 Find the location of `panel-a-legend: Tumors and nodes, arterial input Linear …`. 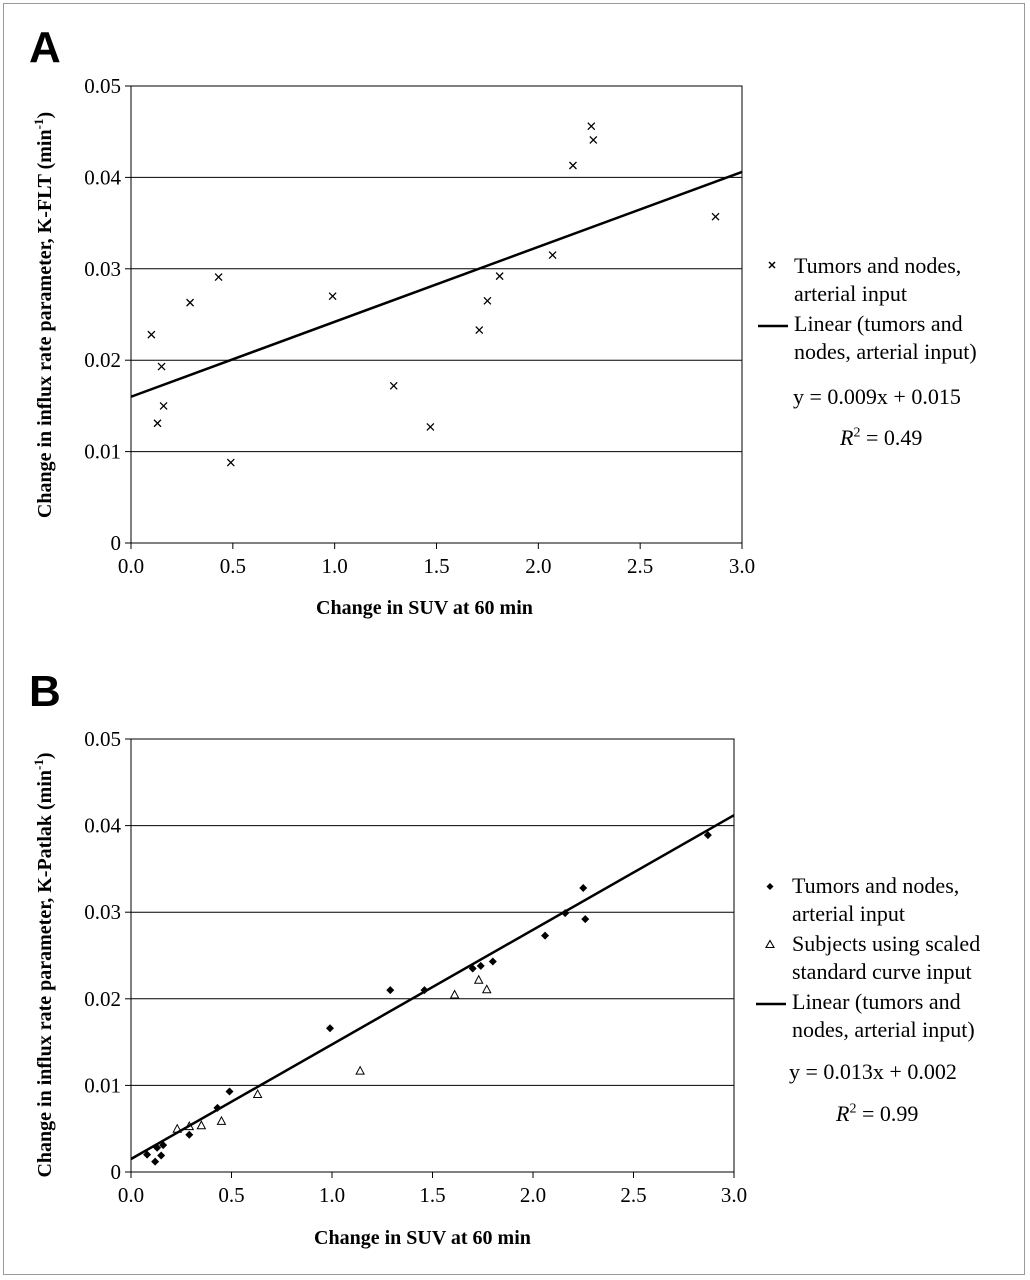

panel-a-legend: Tumors and nodes, arterial input Linear … is located at coordinates (891, 310).